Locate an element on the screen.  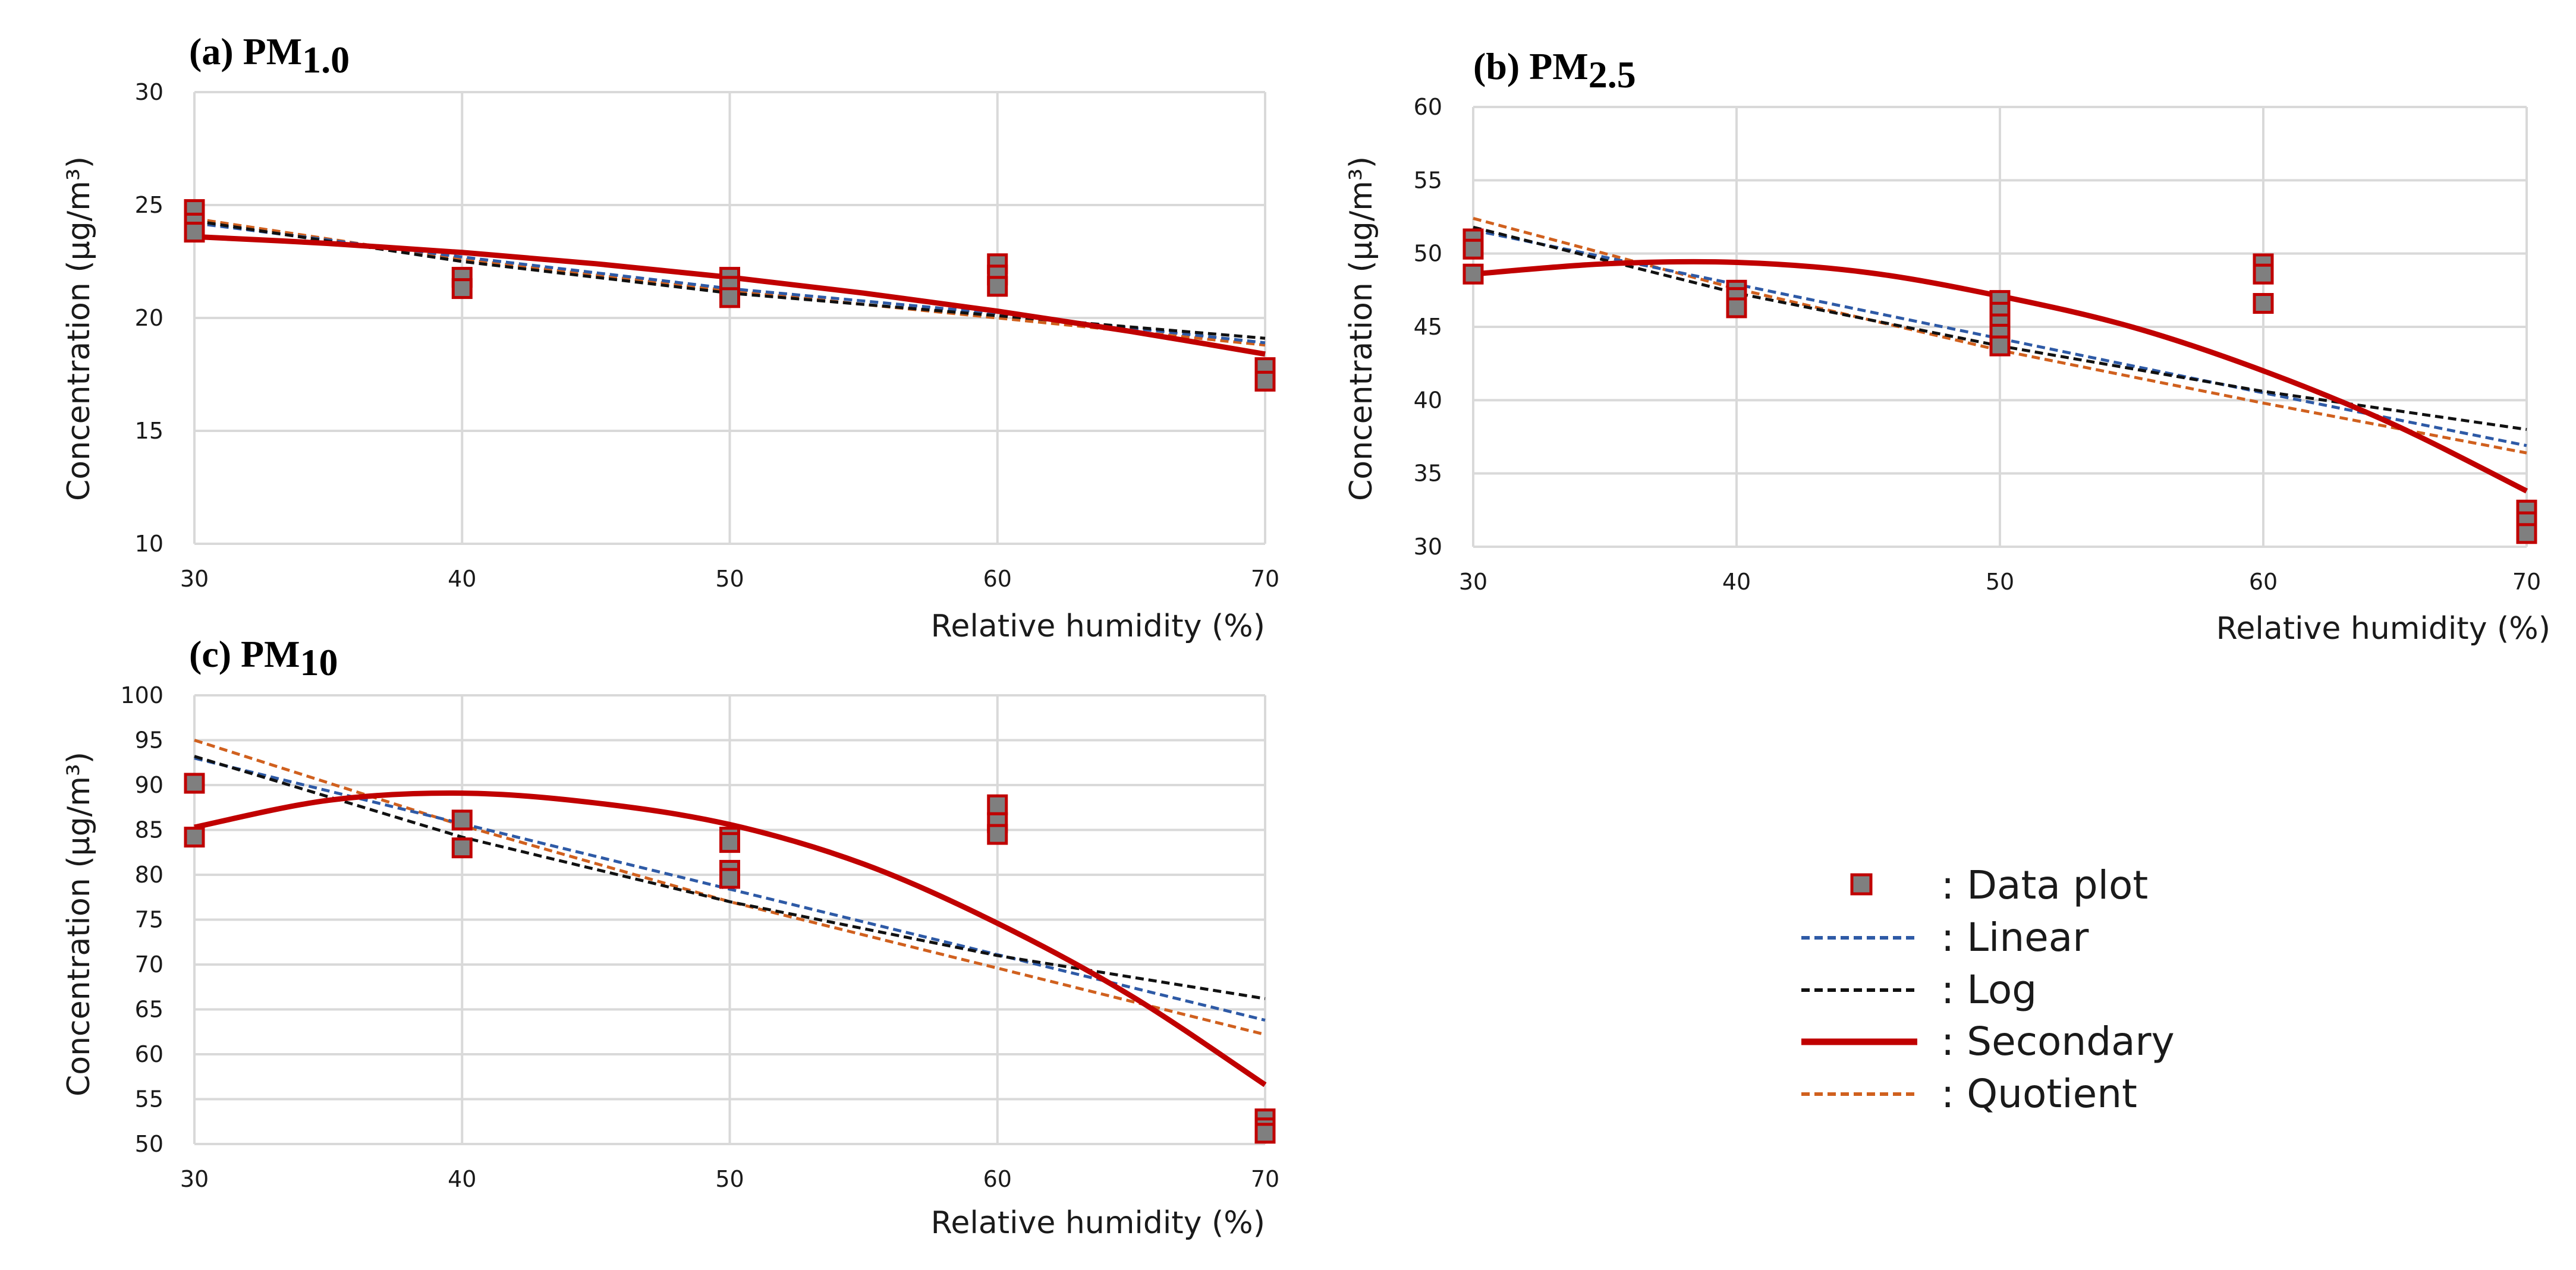
panel-a-grid is located at coordinates (729, 318).